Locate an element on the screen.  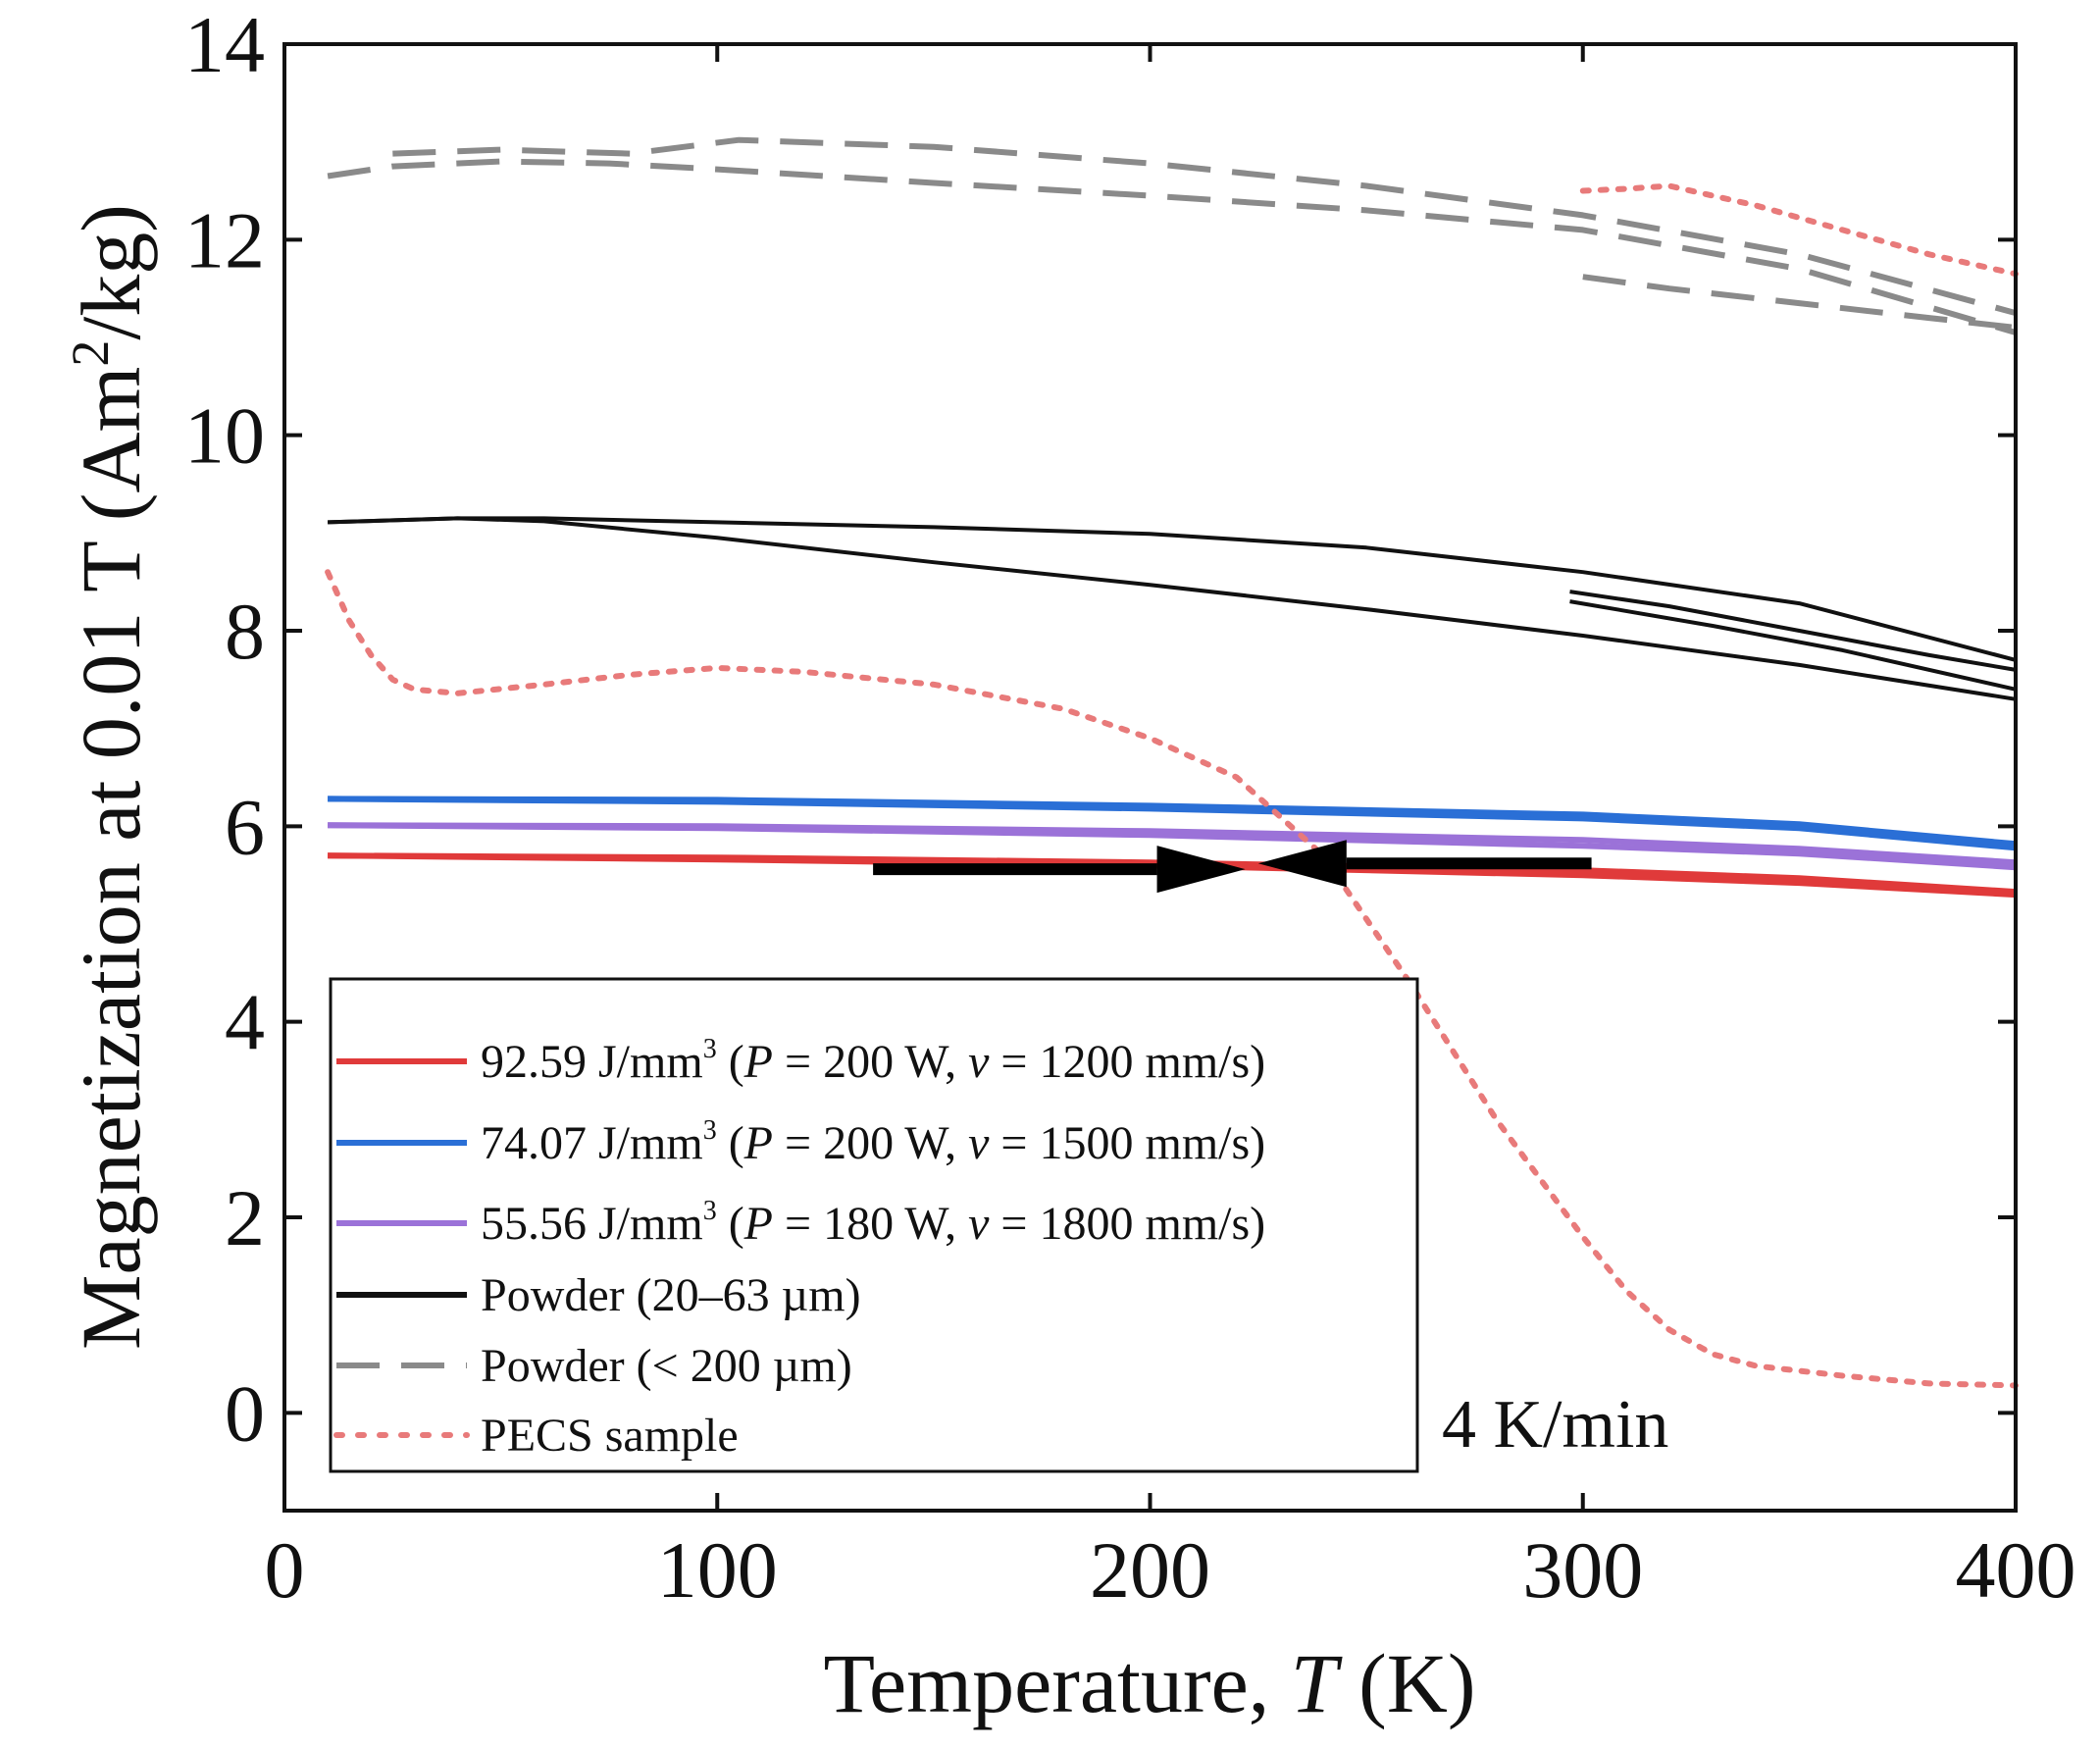
x-axis-title-unit: (K) is located at coordinates (1407, 1683).